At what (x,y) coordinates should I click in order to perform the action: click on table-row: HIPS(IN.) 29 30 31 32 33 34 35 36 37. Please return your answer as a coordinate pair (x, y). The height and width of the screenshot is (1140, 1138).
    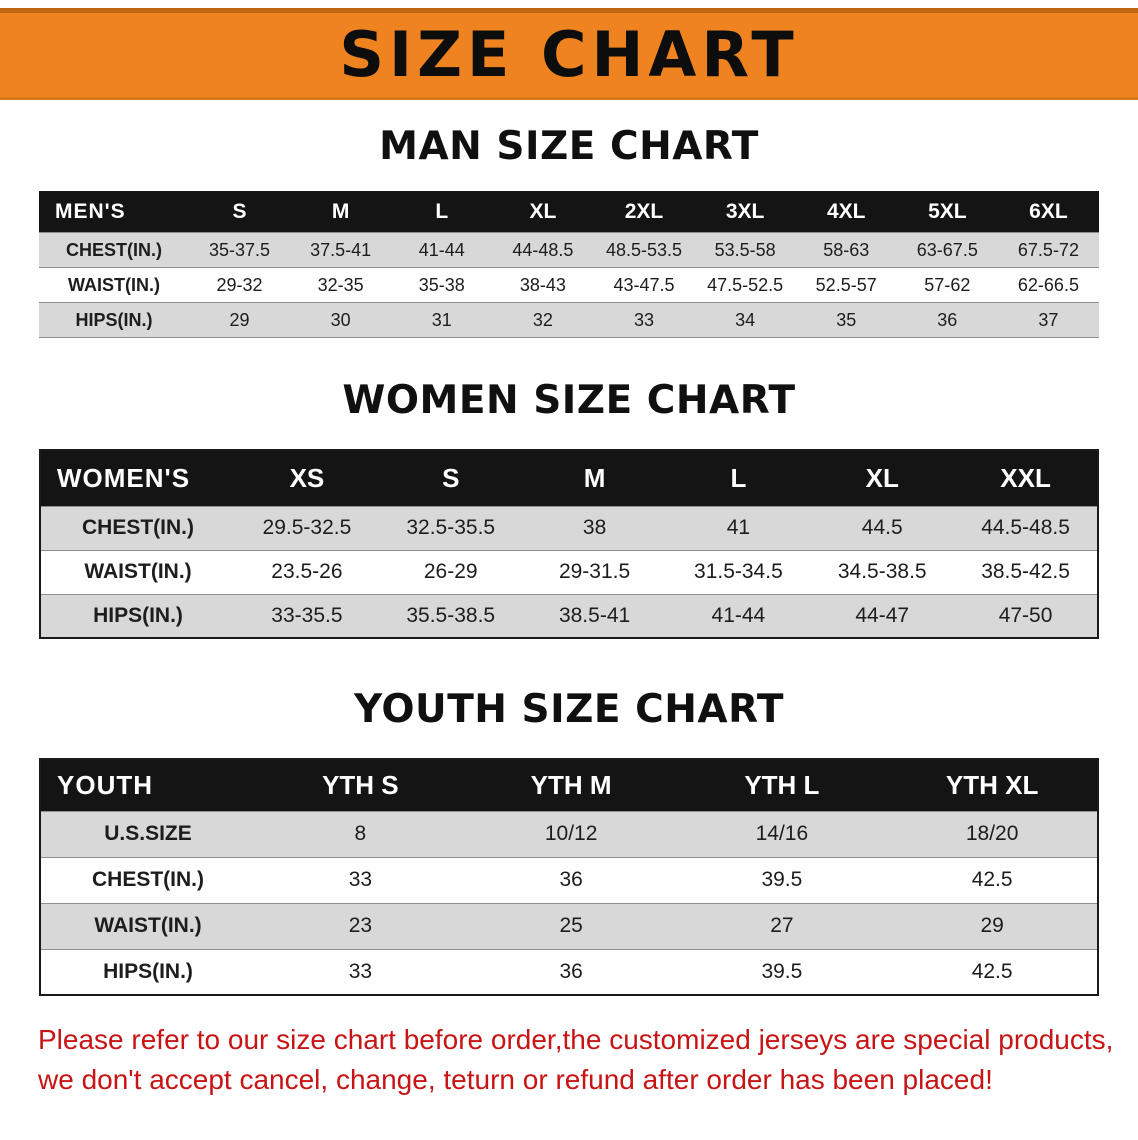
    Looking at the image, I should click on (569, 320).